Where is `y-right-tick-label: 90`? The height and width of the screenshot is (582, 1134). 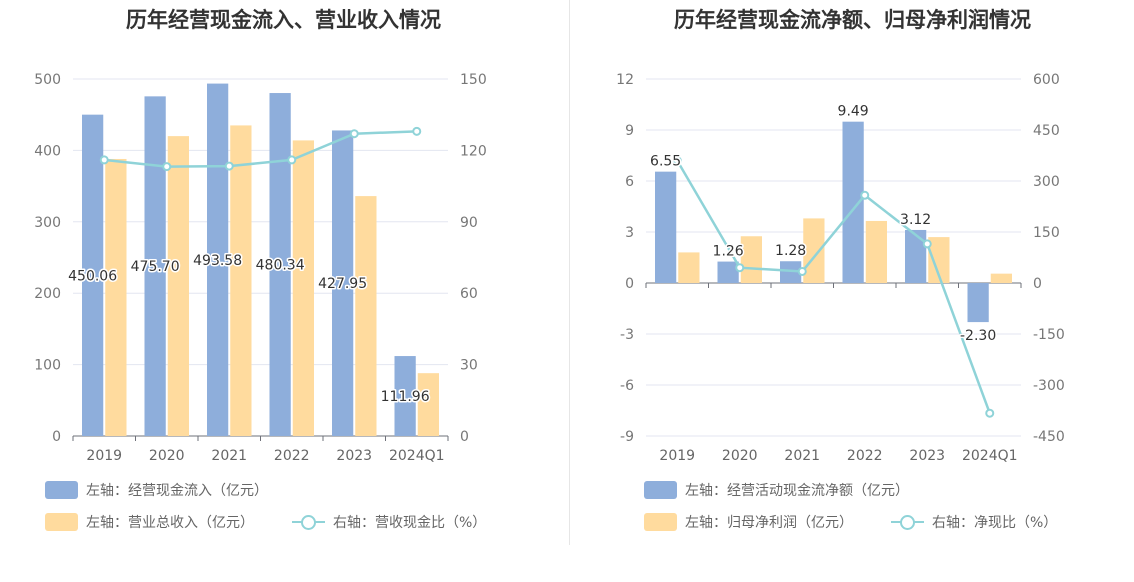 y-right-tick-label: 90 is located at coordinates (469, 223).